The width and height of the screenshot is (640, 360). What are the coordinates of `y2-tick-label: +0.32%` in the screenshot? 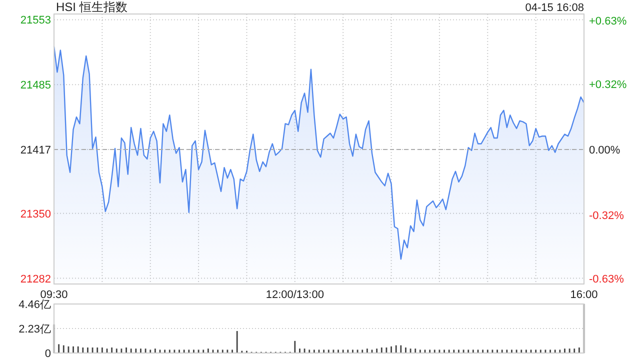 It's located at (608, 85).